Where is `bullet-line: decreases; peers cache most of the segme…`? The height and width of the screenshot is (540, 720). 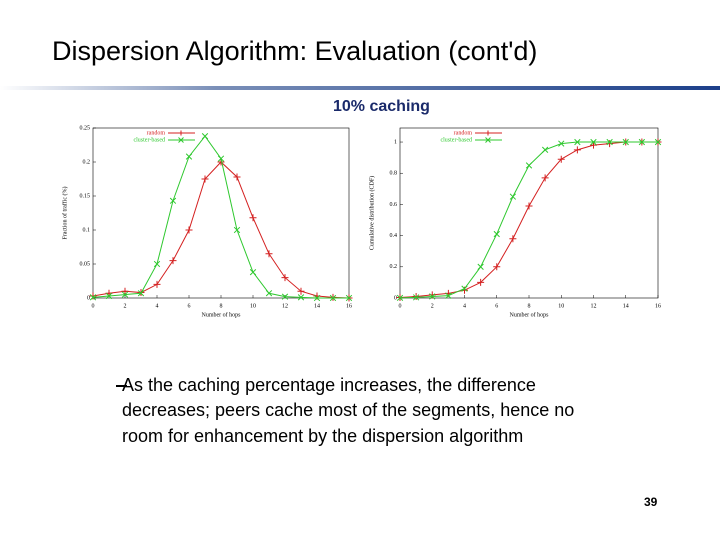
bullet-line: decreases; peers cache most of the segme… is located at coordinates (348, 410).